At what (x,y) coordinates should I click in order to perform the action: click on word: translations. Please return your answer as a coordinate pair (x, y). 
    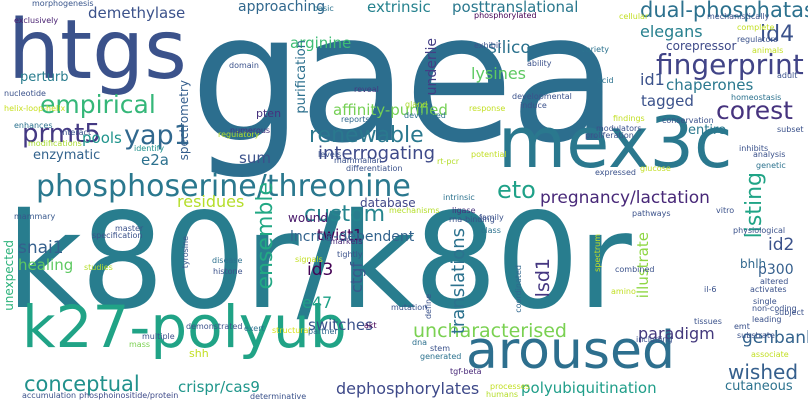
    Looking at the image, I should click on (458, 281).